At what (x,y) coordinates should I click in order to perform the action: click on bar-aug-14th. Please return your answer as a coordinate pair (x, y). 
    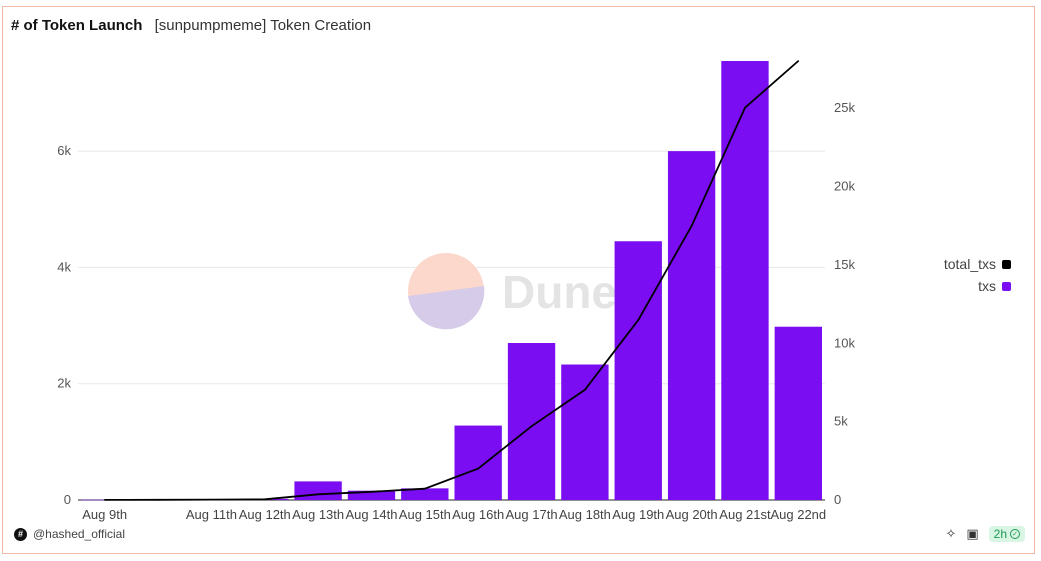
    Looking at the image, I should click on (371, 495).